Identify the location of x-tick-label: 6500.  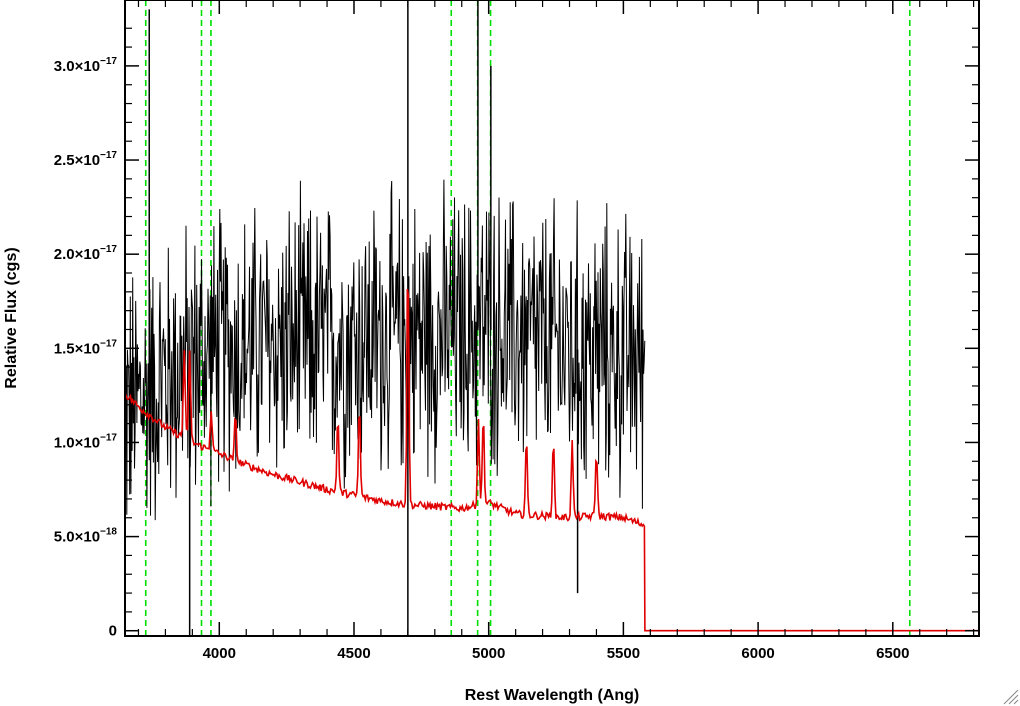
(892, 653).